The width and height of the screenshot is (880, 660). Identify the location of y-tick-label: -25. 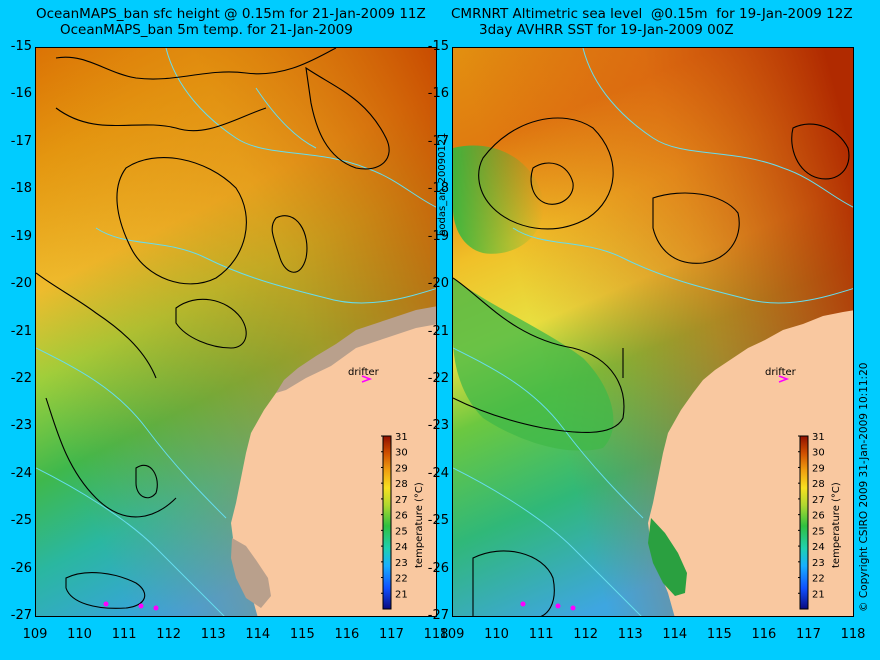
(21, 521).